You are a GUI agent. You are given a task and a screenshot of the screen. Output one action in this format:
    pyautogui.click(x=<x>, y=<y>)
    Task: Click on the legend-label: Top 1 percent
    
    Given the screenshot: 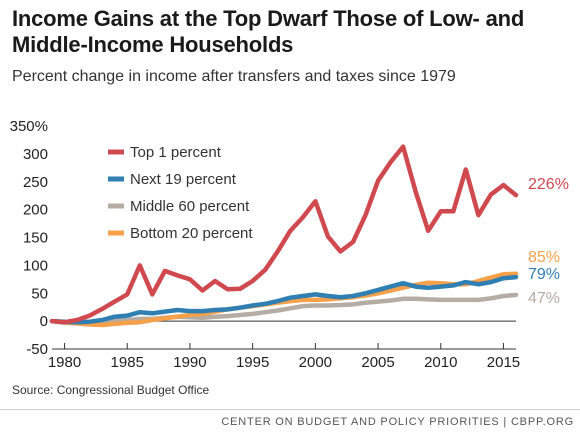 What is the action you would take?
    pyautogui.click(x=176, y=152)
    